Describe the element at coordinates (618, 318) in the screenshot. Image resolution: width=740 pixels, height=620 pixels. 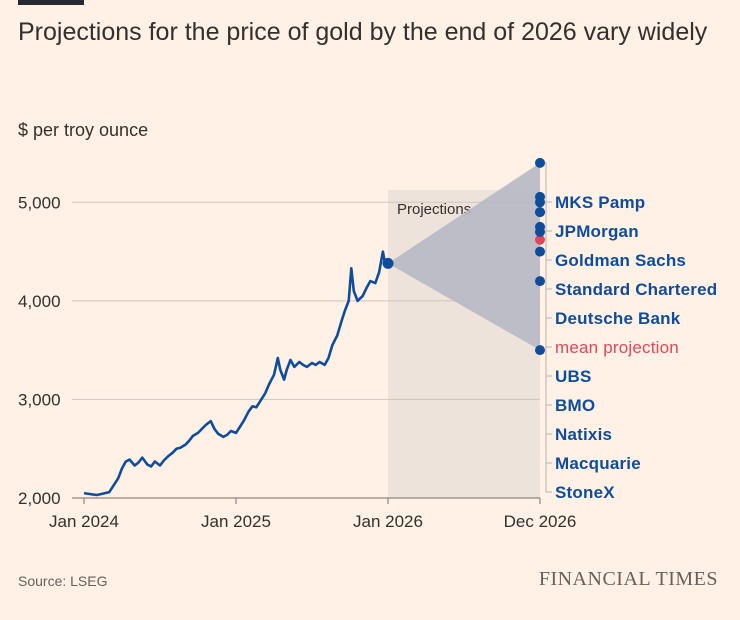
I see `forecast-label: Deutsche Bank` at that location.